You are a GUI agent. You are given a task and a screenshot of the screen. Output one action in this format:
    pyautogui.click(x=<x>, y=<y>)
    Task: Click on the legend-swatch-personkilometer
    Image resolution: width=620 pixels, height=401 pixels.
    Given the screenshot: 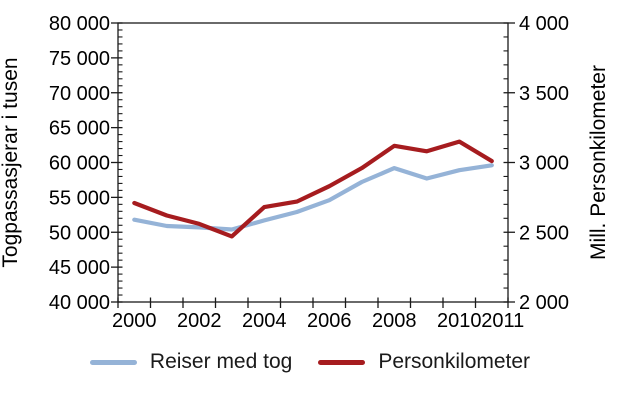 What is the action you would take?
    pyautogui.click(x=342, y=362)
    